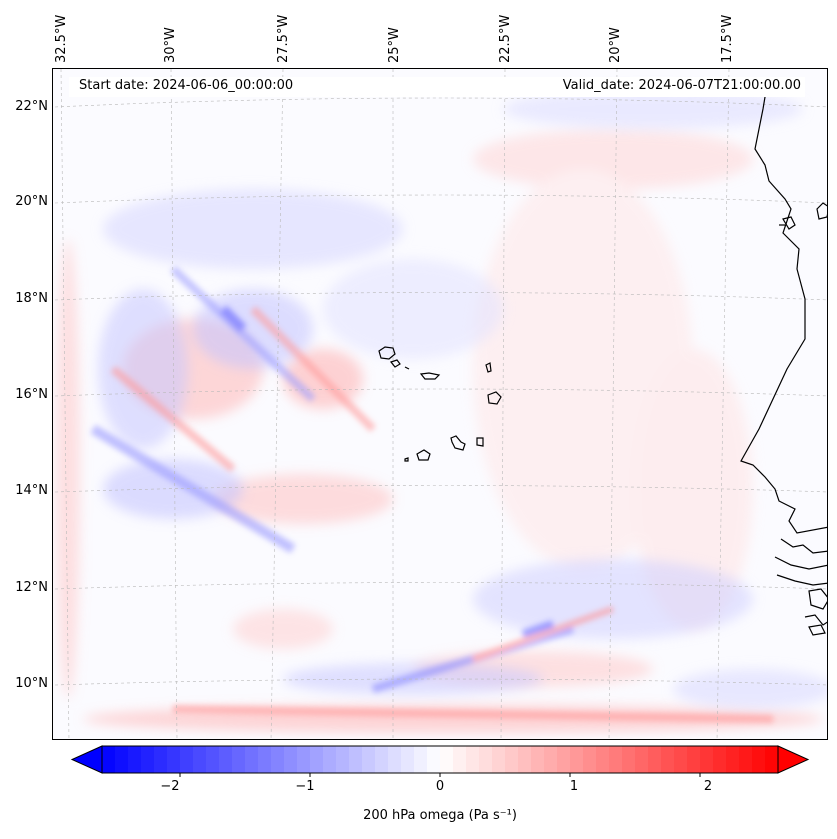 The image size is (837, 839). I want to click on lat-label-12n: 12°N, so click(31, 587).